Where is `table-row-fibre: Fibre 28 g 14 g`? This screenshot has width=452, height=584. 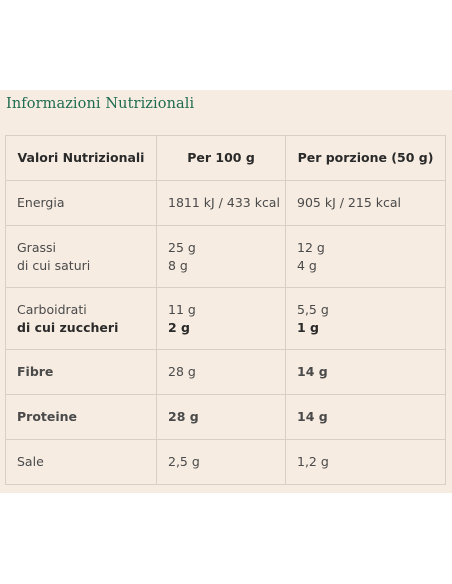 table-row-fibre: Fibre 28 g 14 g is located at coordinates (225, 372).